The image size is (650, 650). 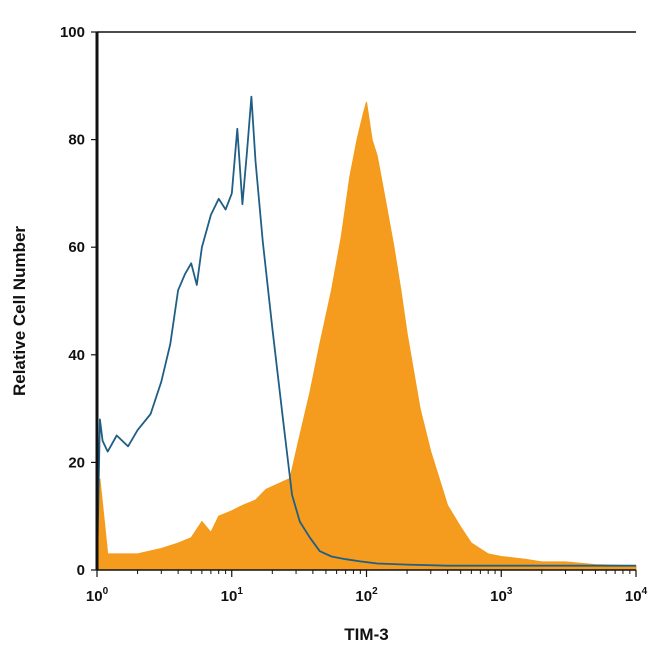 What do you see at coordinates (76, 355) in the screenshot?
I see `y-tick-label: 40` at bounding box center [76, 355].